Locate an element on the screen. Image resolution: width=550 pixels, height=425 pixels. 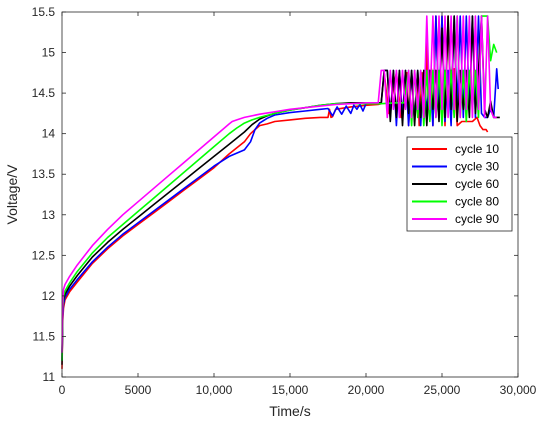
y-tick-label: 14 is located at coordinates (49, 134).